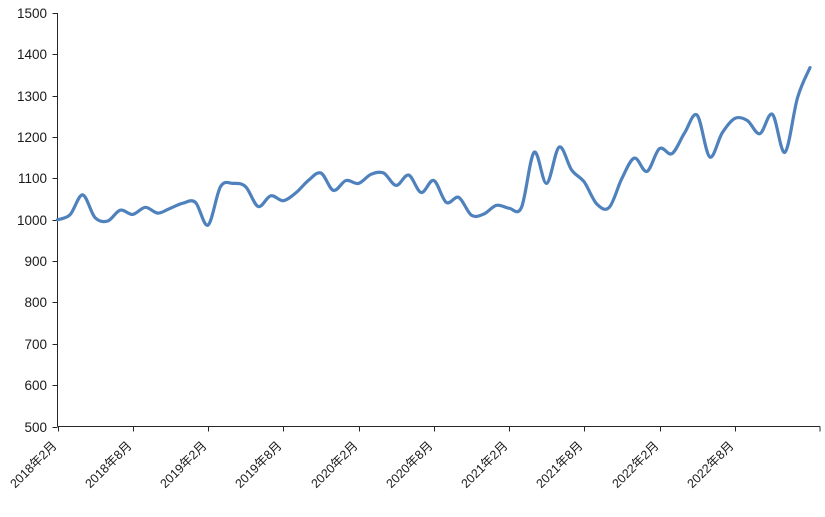  Describe the element at coordinates (35, 427) in the screenshot. I see `y-tick-label: 500` at that location.